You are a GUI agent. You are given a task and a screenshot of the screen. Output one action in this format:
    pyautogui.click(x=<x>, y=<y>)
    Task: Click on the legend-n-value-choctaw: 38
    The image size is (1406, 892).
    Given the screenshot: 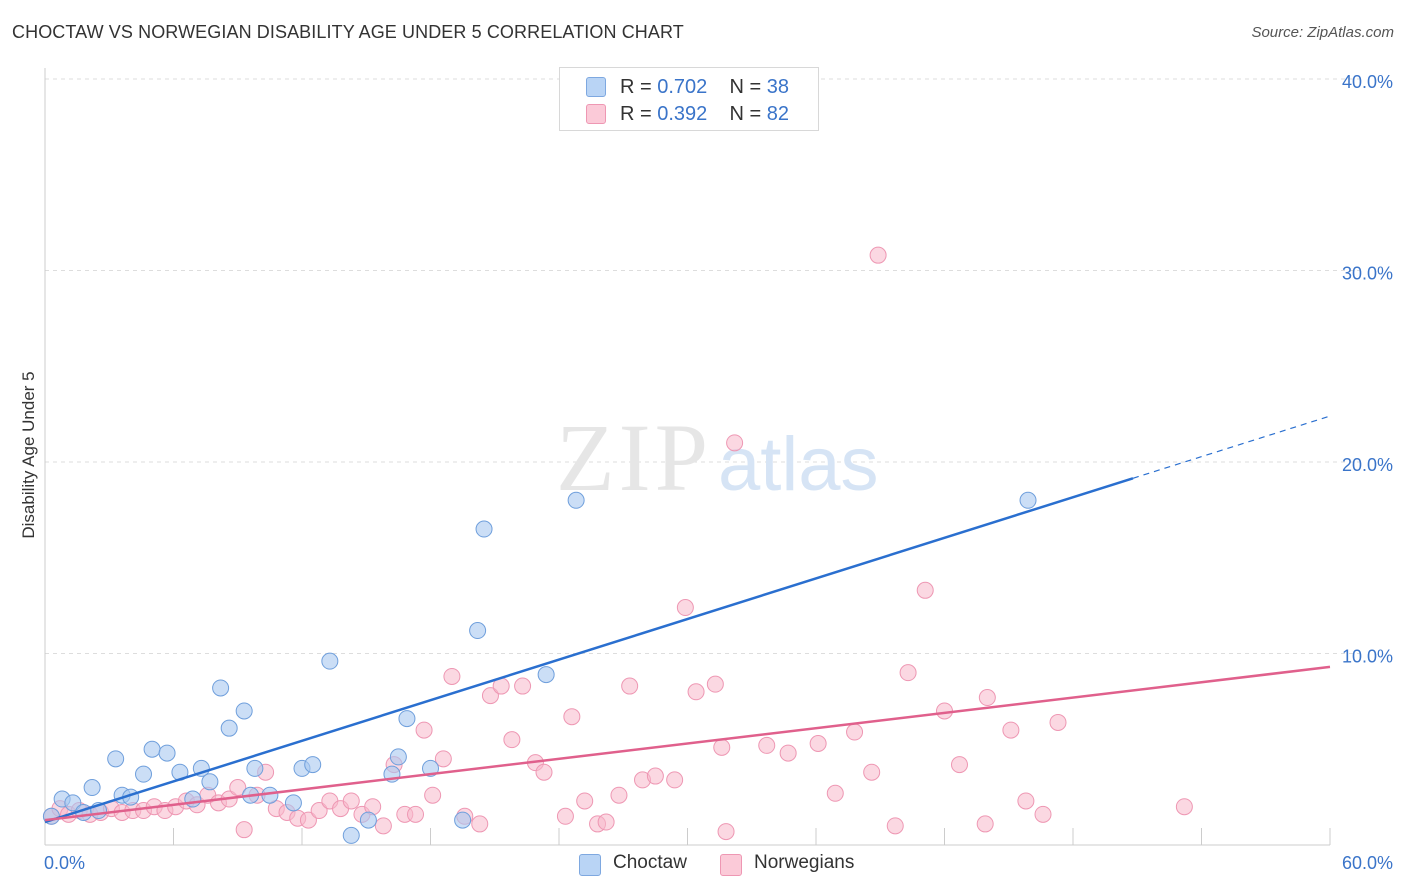 What is the action you would take?
    pyautogui.click(x=778, y=86)
    